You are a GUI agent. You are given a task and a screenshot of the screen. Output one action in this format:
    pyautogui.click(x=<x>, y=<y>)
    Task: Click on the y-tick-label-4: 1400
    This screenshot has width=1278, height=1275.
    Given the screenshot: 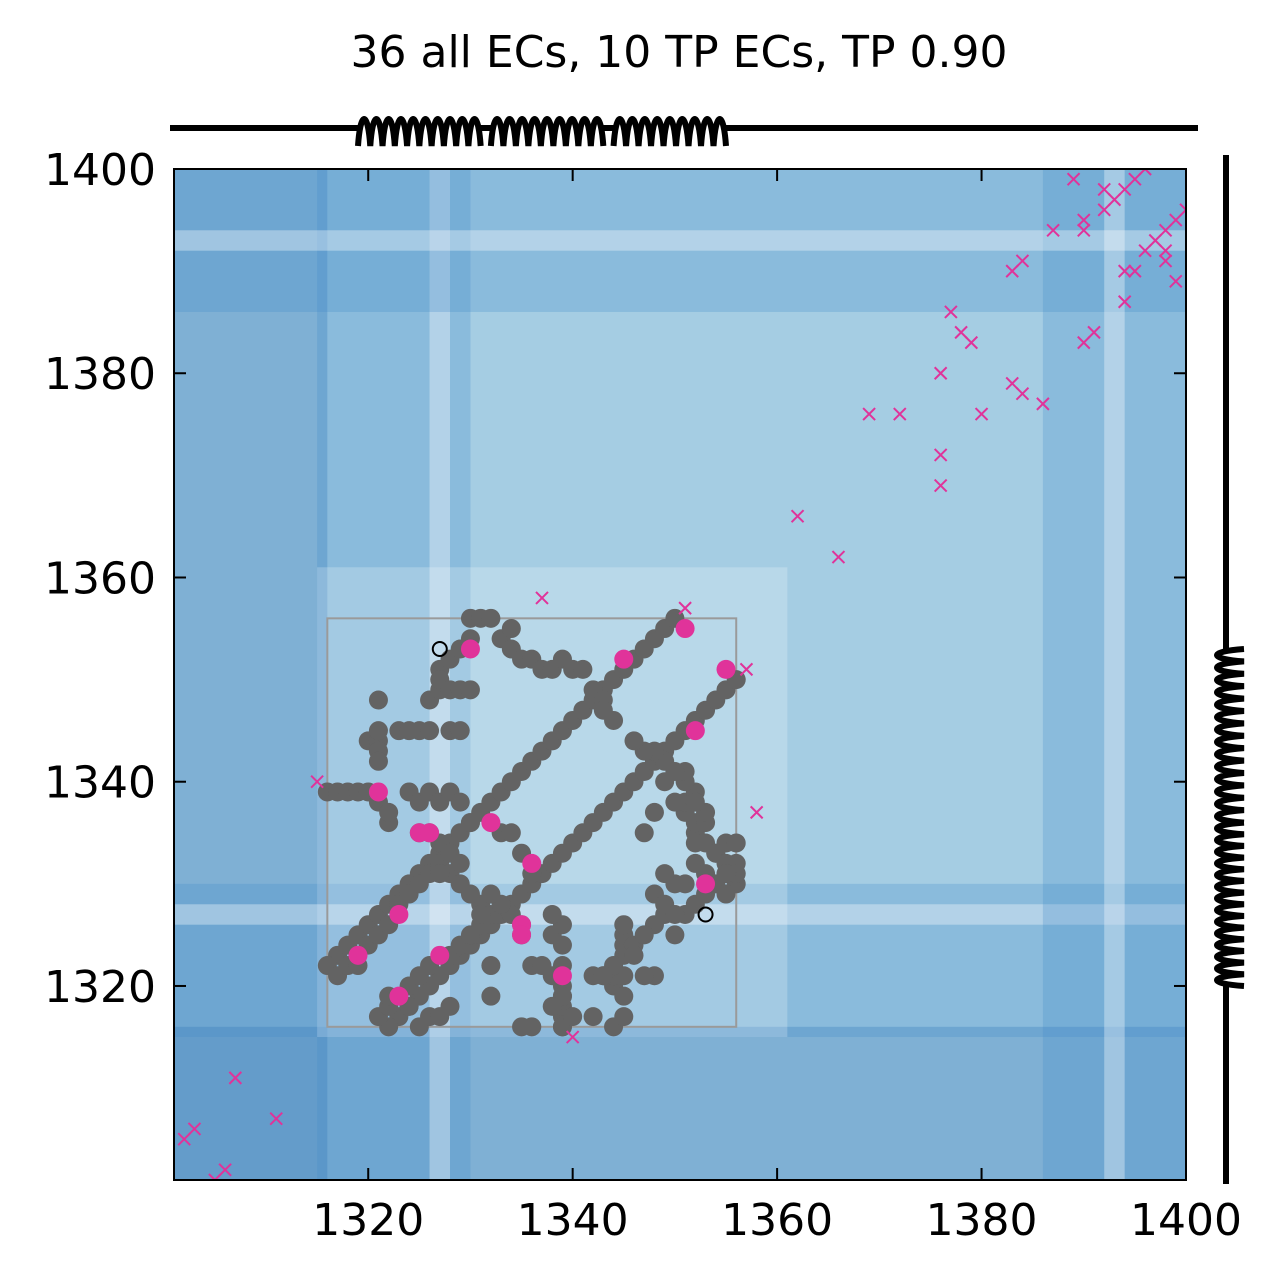 What is the action you would take?
    pyautogui.click(x=100, y=170)
    